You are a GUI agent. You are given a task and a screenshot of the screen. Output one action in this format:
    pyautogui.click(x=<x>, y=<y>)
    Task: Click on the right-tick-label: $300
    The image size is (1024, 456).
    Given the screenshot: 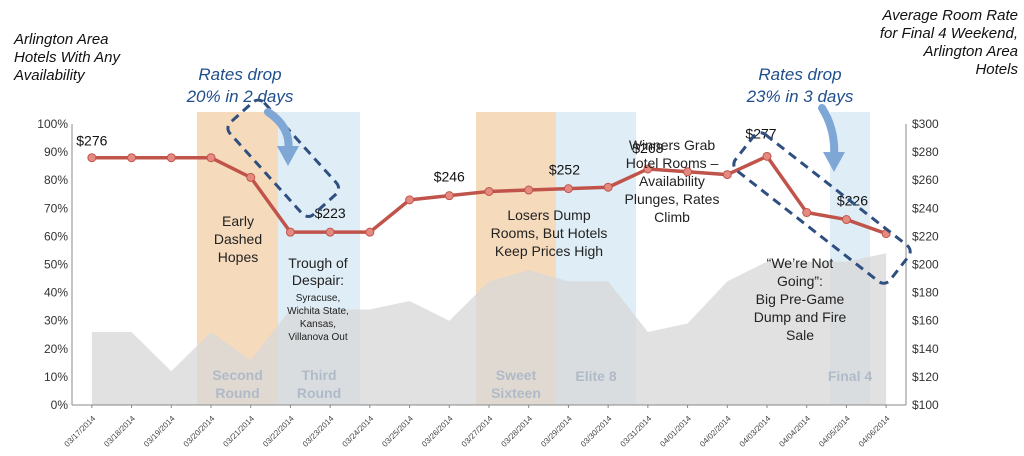 What is the action you would take?
    pyautogui.click(x=925, y=124)
    